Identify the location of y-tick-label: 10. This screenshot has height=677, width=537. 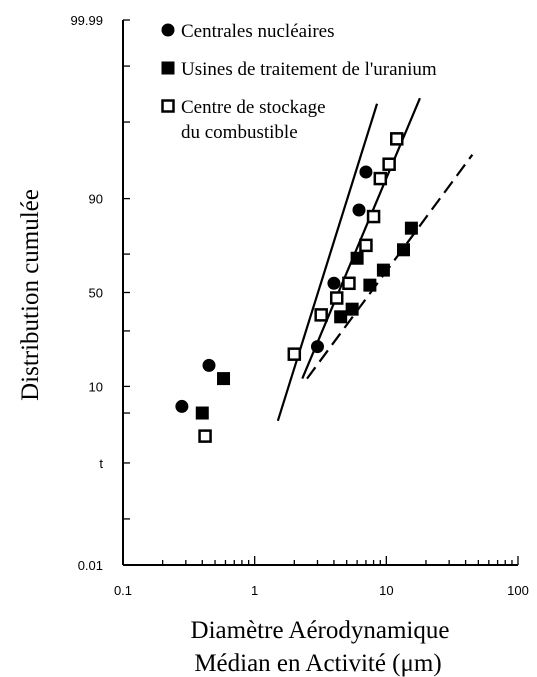
(96, 386).